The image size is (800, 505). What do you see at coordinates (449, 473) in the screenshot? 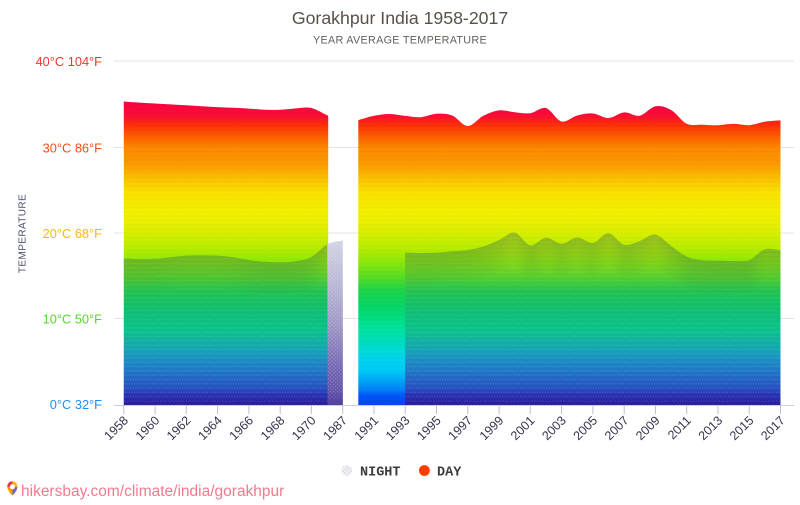
I see `svg-text: DAY` at bounding box center [449, 473].